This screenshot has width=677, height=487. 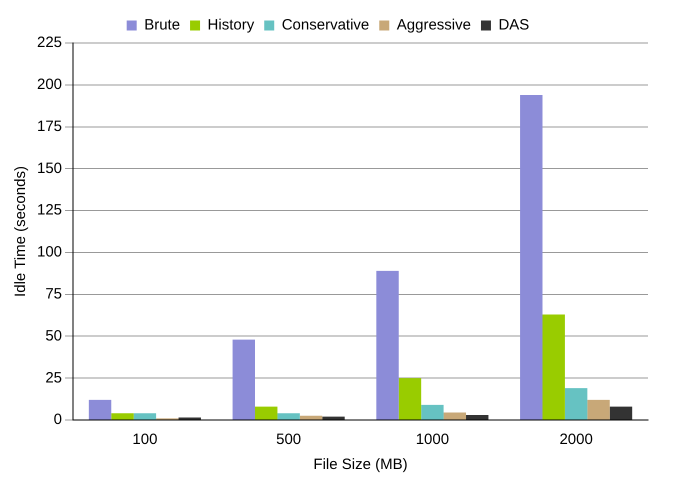 What do you see at coordinates (58, 419) in the screenshot?
I see `y-tick-label: 0` at bounding box center [58, 419].